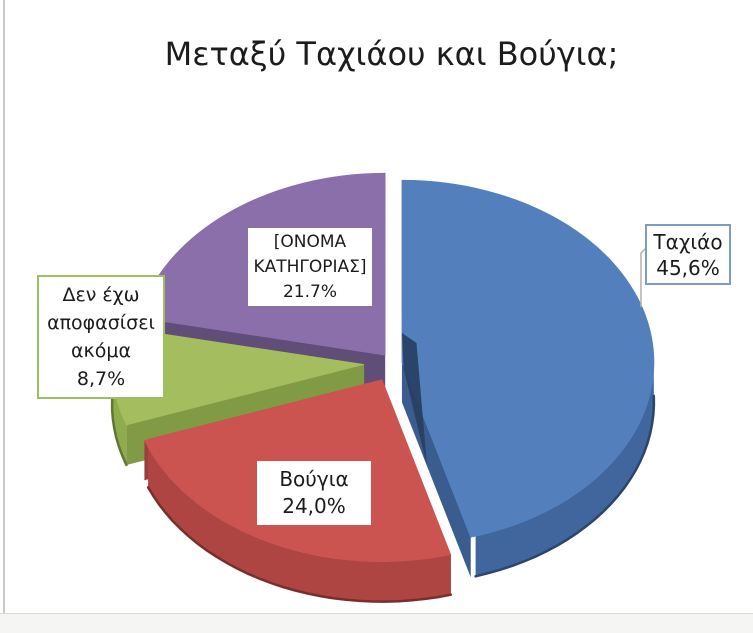 The width and height of the screenshot is (753, 633). I want to click on data-label-percent: 21.7%, so click(309, 291).